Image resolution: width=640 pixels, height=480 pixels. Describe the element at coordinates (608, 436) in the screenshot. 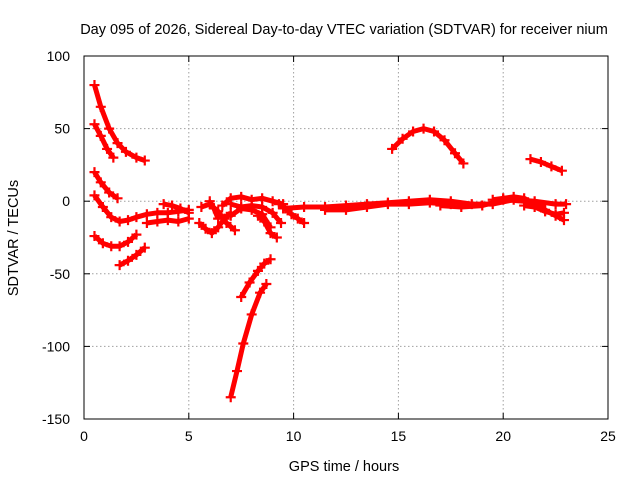

I see `x-tick-label: 25` at that location.